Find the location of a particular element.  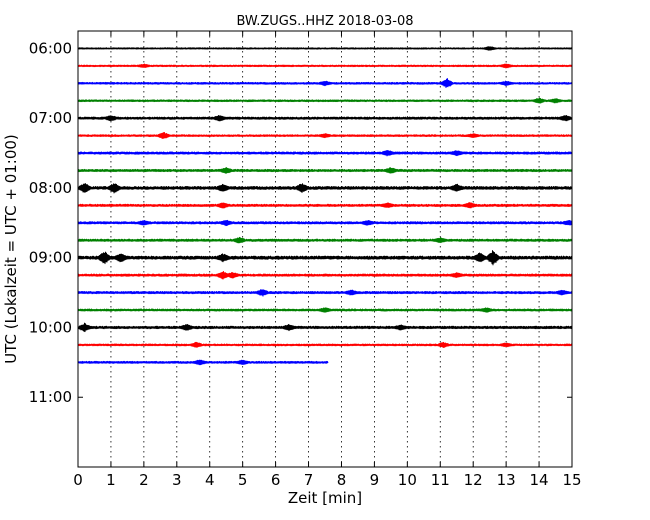

x-tick-label: 15 is located at coordinates (571, 480).